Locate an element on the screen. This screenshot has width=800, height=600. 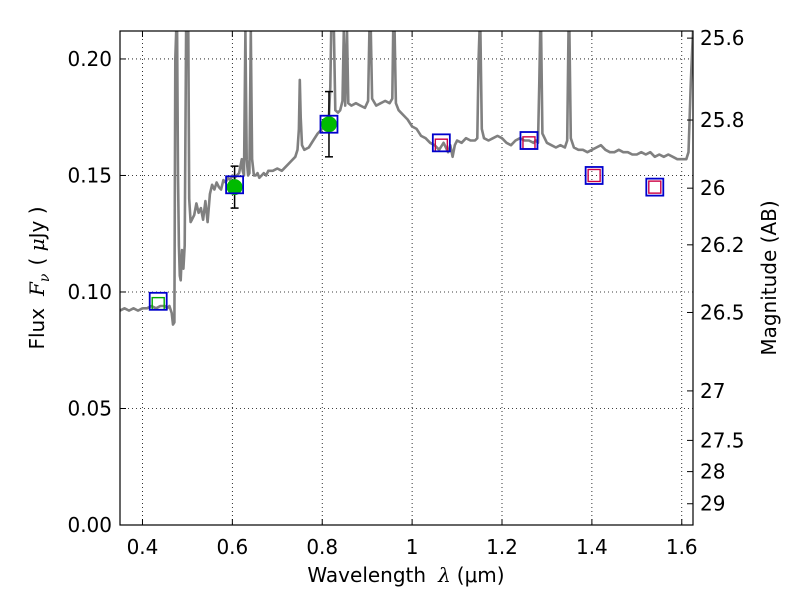
x-tick-label: 1.4 is located at coordinates (592, 547).